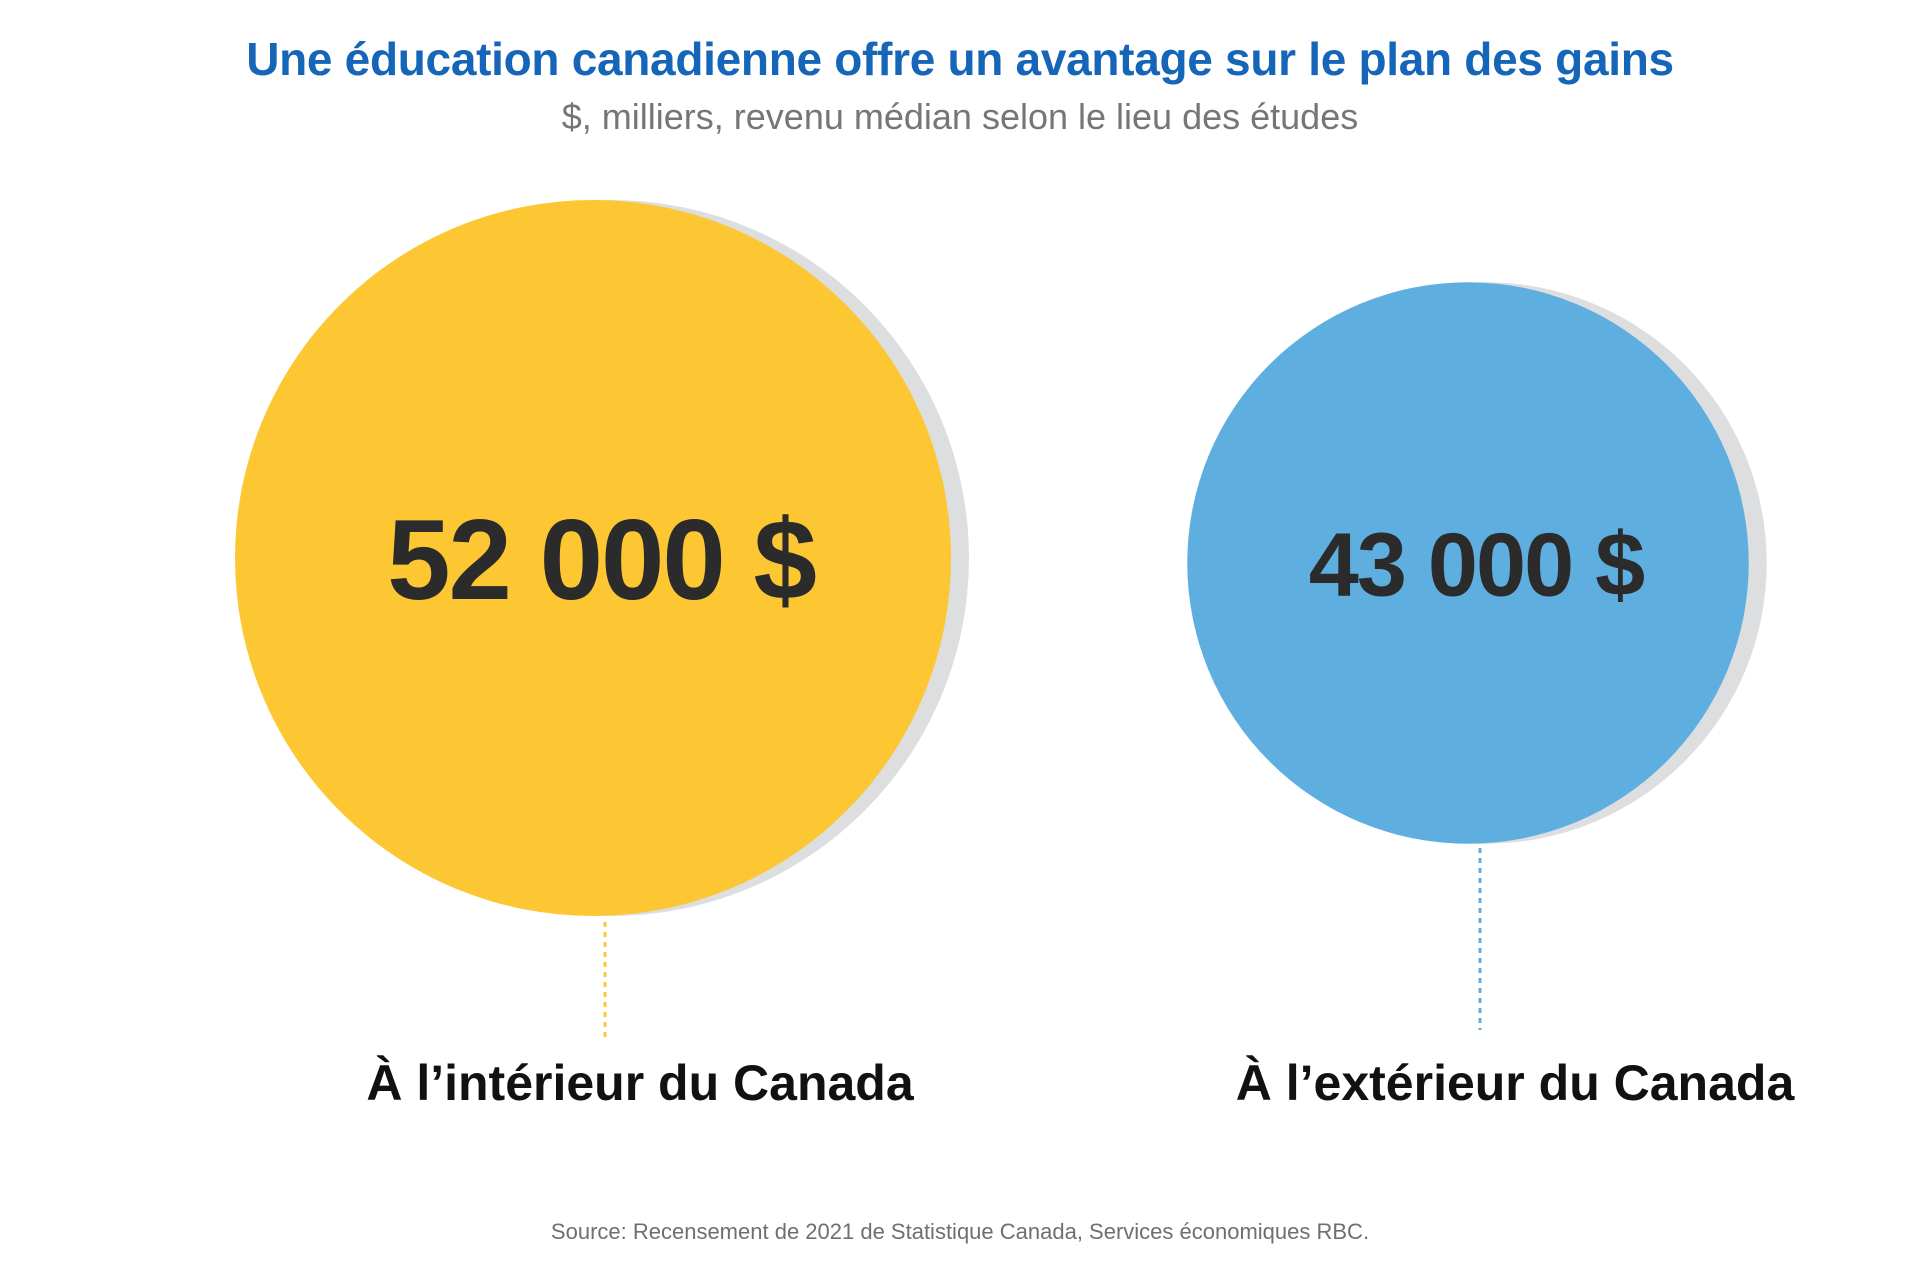 This screenshot has height=1262, width=1920. What do you see at coordinates (640, 1083) in the screenshot?
I see `category-label: À l’intérieur du Canada` at bounding box center [640, 1083].